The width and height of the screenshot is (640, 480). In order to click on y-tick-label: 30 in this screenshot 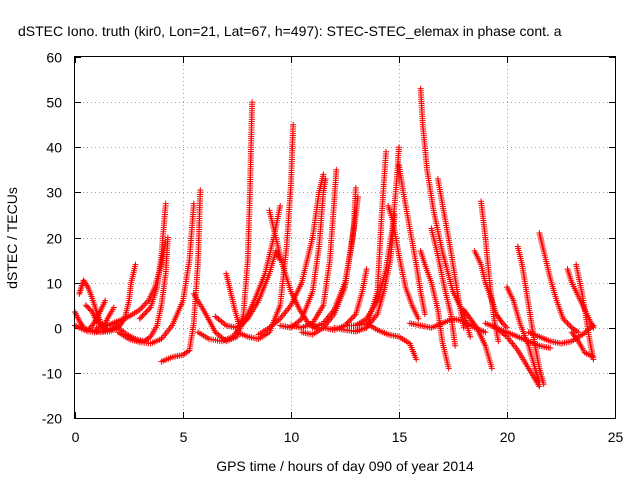, I will do `click(54, 193)`.